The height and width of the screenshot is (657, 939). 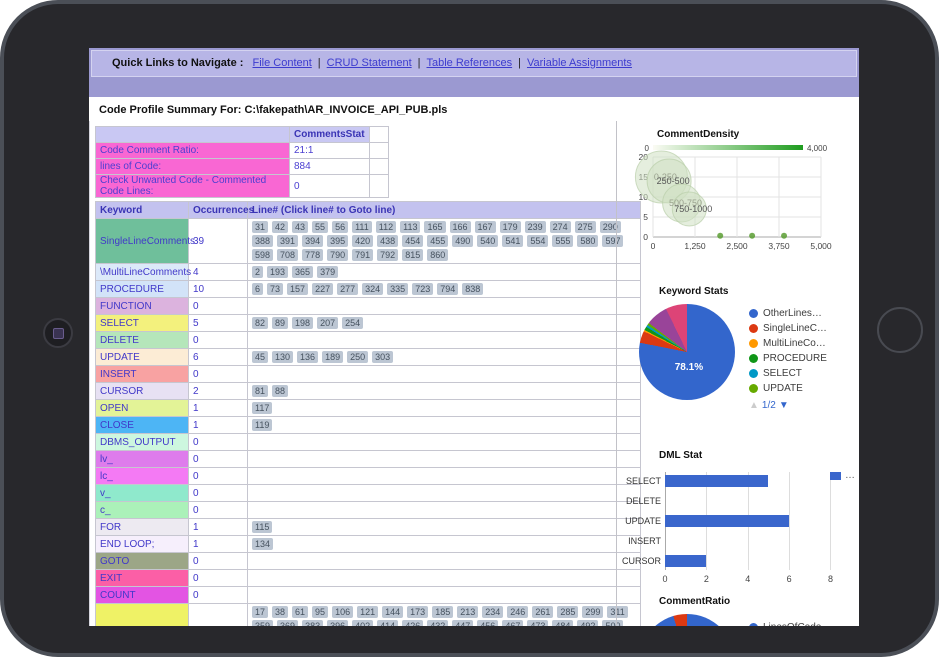 What do you see at coordinates (368, 612) in the screenshot?
I see `line-number-link: 121` at bounding box center [368, 612].